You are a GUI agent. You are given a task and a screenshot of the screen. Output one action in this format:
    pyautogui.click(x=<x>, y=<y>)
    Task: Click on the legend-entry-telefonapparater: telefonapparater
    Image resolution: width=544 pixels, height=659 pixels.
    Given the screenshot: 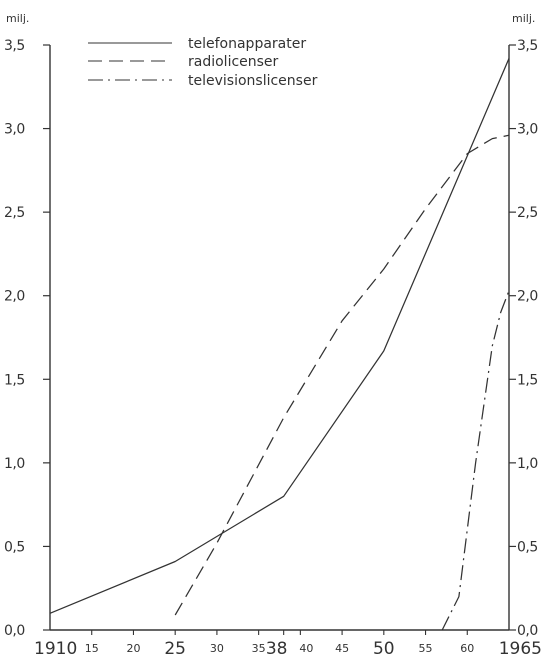 What is the action you would take?
    pyautogui.click(x=197, y=44)
    